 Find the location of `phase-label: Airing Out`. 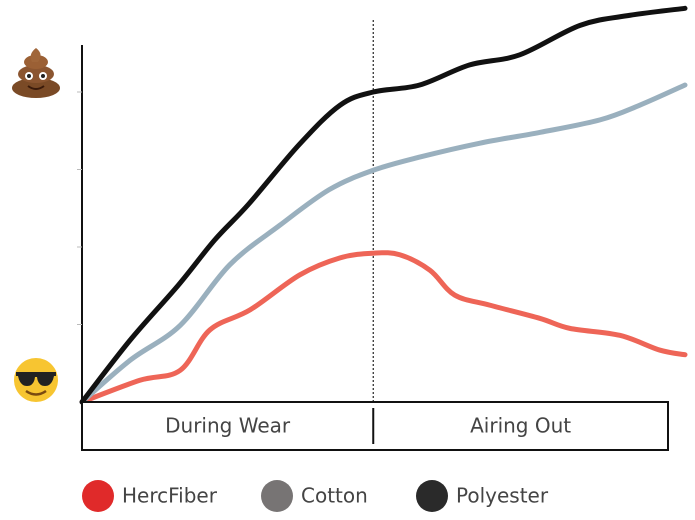

phase-label: Airing Out is located at coordinates (520, 426).